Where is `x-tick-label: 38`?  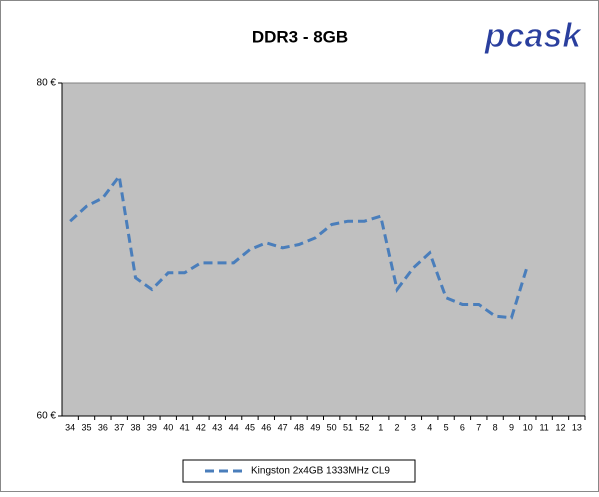
x-tick-label: 38 is located at coordinates (136, 427).